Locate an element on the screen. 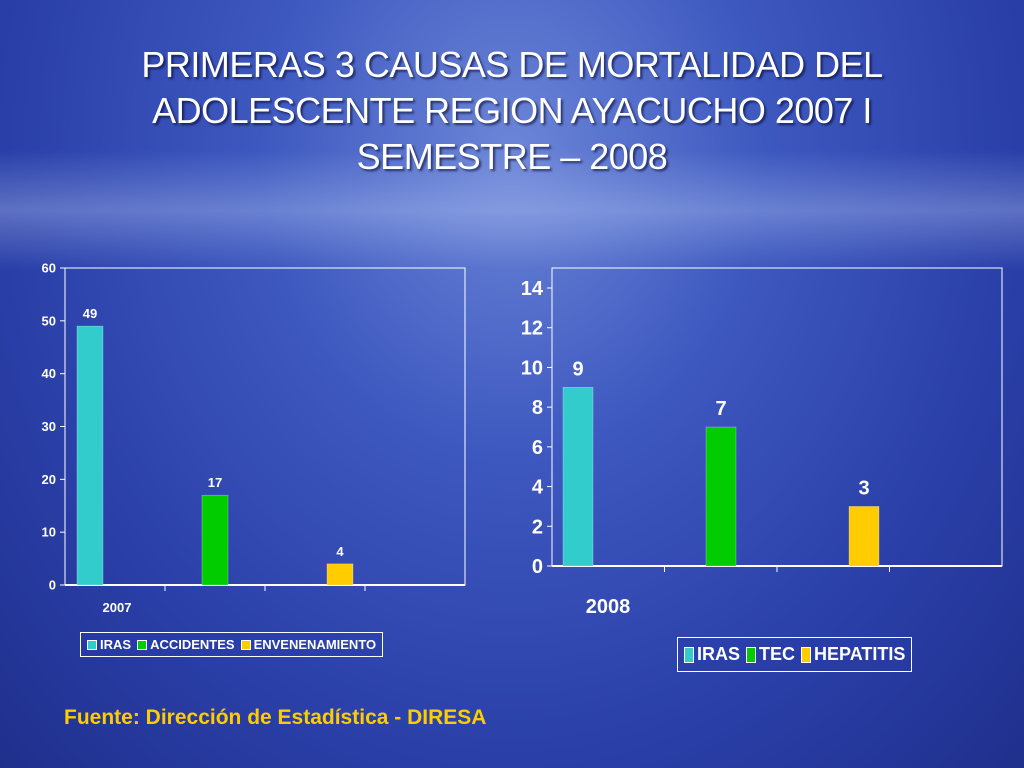 This screenshot has height=768, width=1024. legend-item-envenenamiento: ENVENENAMIENTO is located at coordinates (308, 644).